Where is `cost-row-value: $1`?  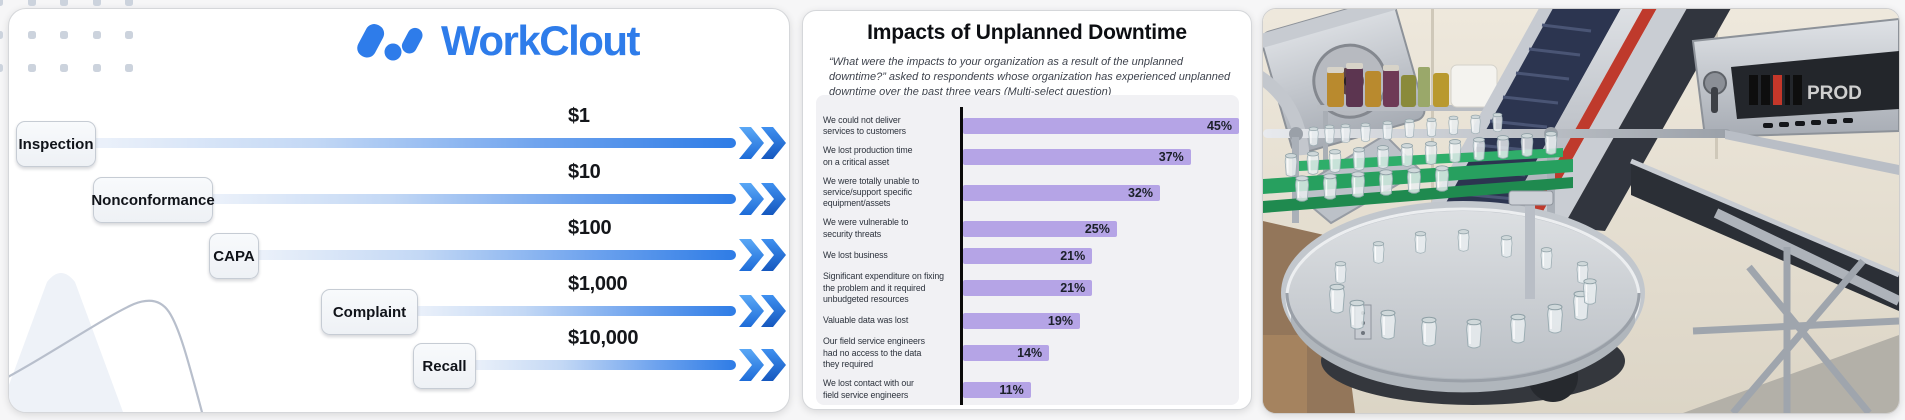 cost-row-value: $1 is located at coordinates (579, 116).